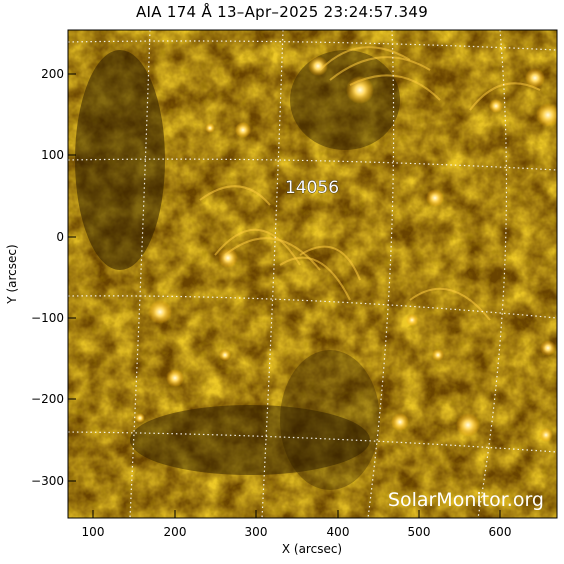 This screenshot has width=564, height=564. What do you see at coordinates (175, 532) in the screenshot?
I see `x-tick-label: 200` at bounding box center [175, 532].